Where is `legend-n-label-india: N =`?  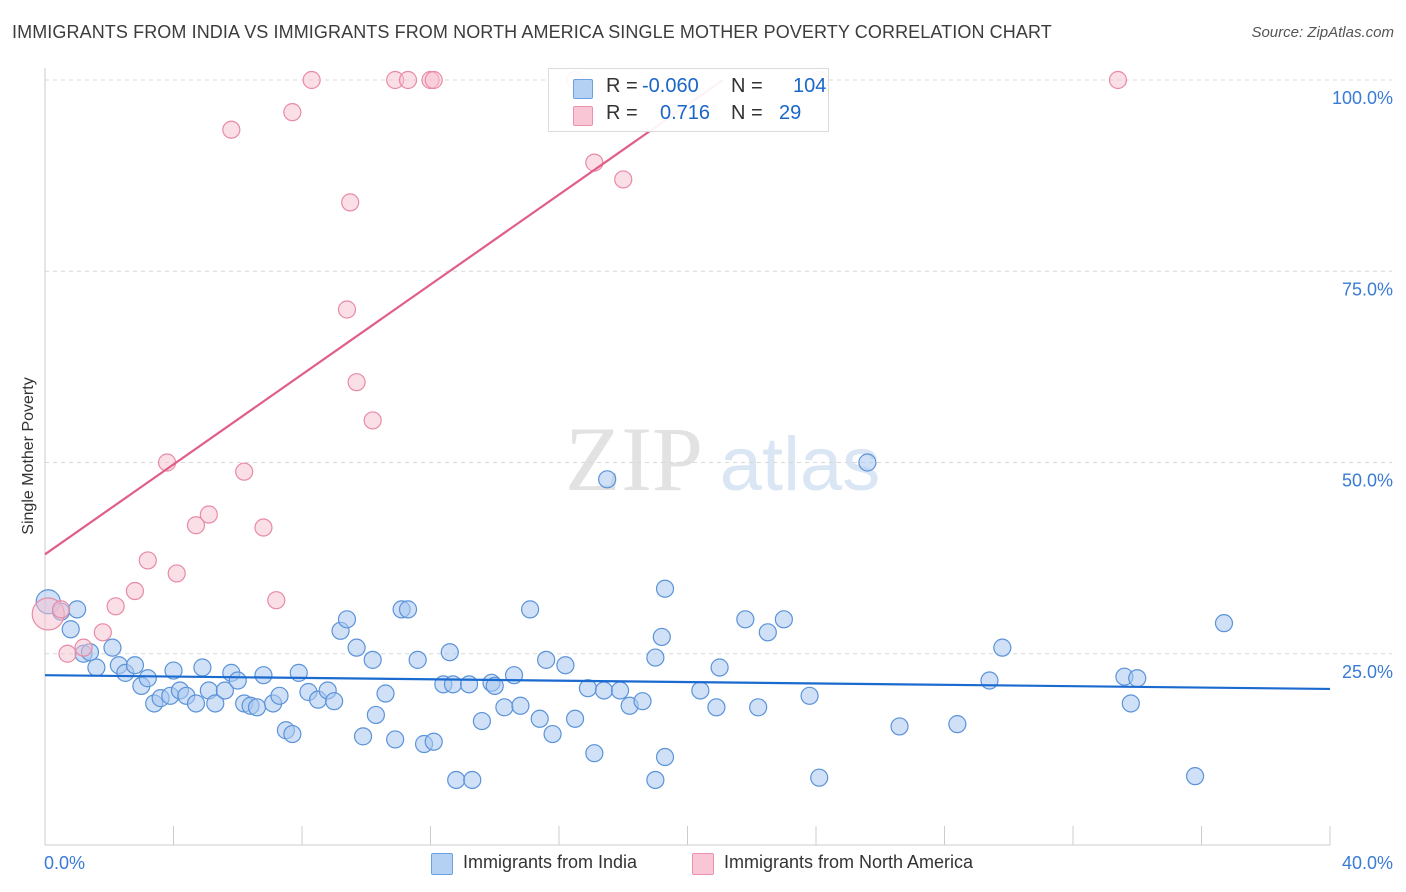
legend-n-label-india: N = is located at coordinates (747, 86).